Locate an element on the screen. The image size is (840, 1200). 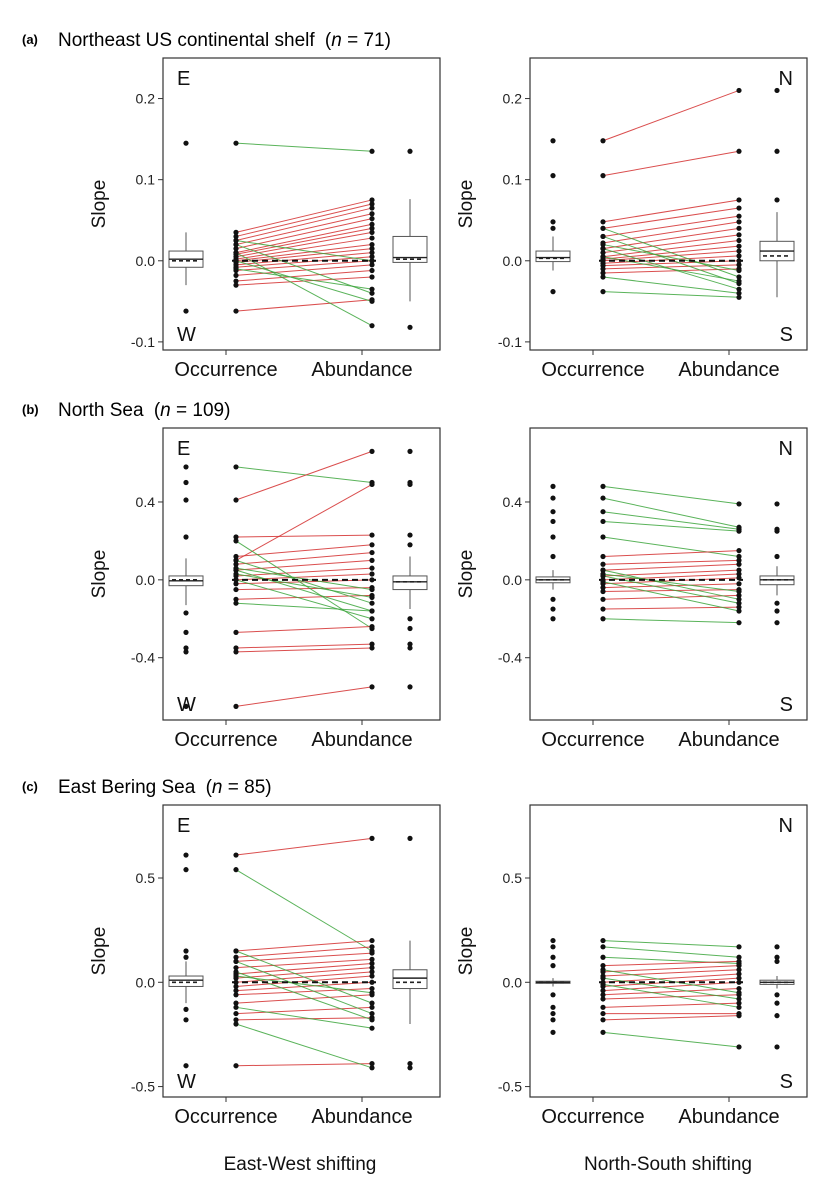
boxplot-occurrence is located at coordinates (553, 986).